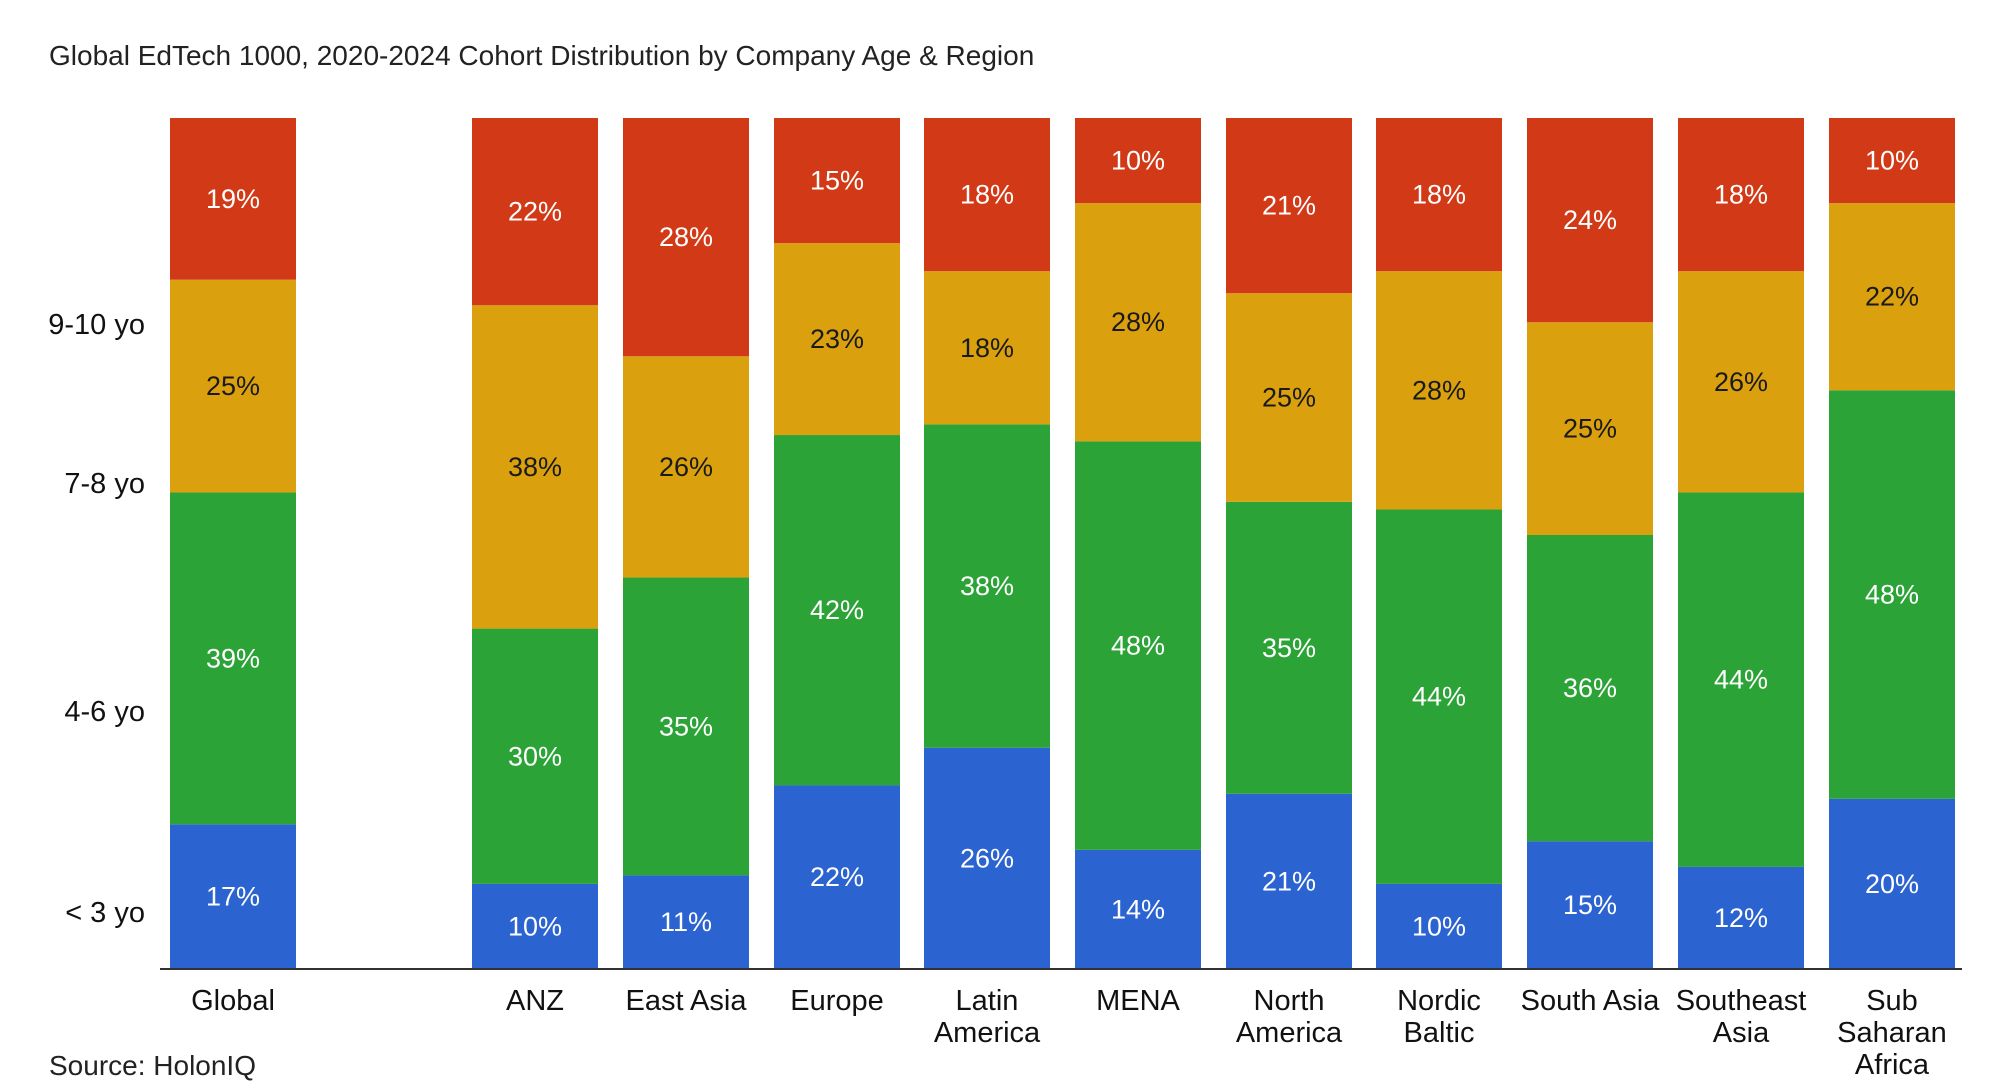 This screenshot has width=2000, height=1091. I want to click on category-label: MENA, so click(1138, 1001).